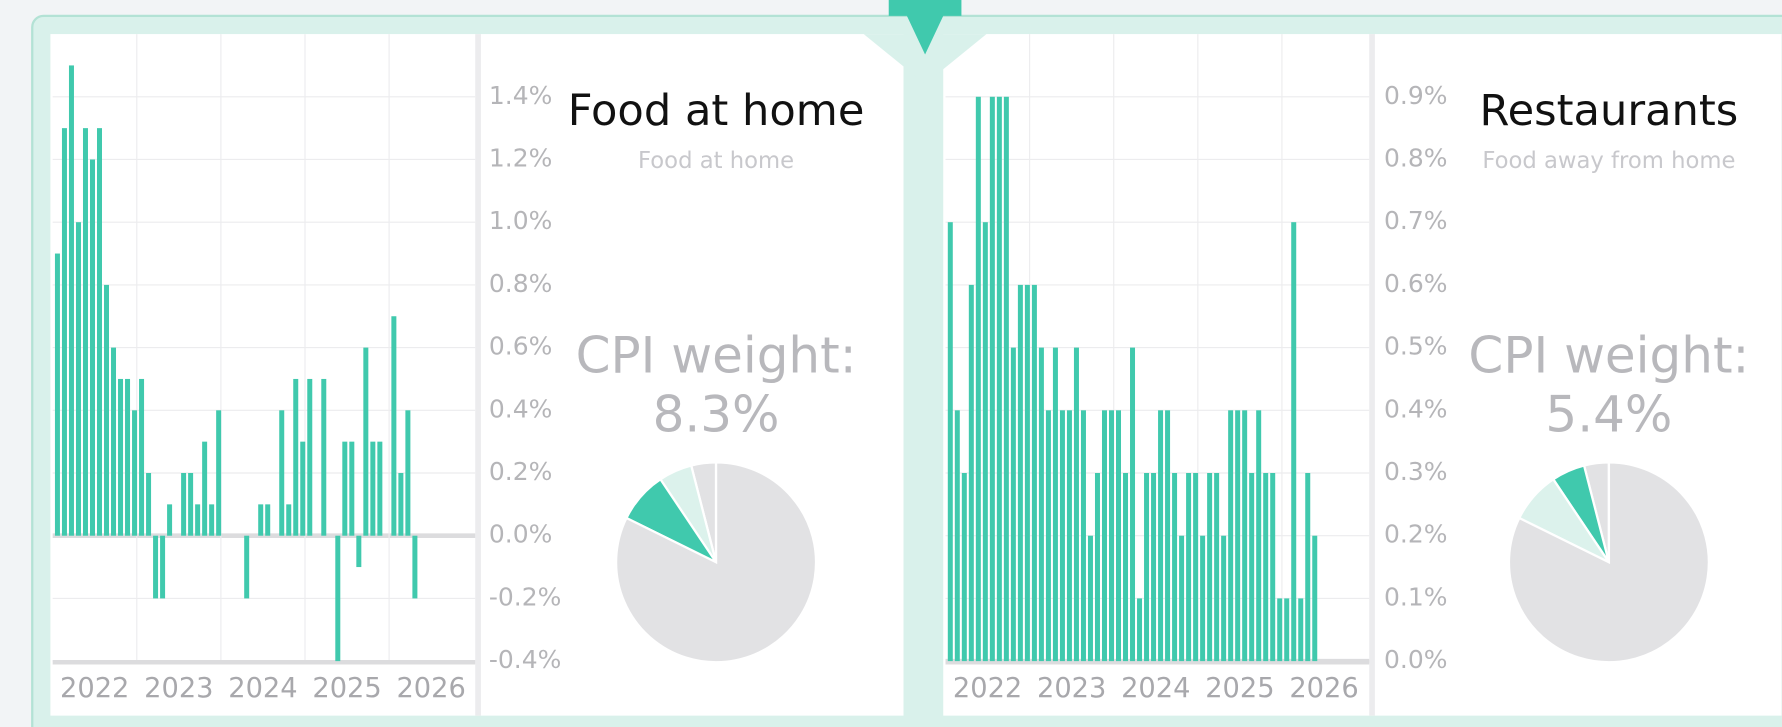  Describe the element at coordinates (716, 161) in the screenshot. I see `chart-subtitle: Food at home` at that location.